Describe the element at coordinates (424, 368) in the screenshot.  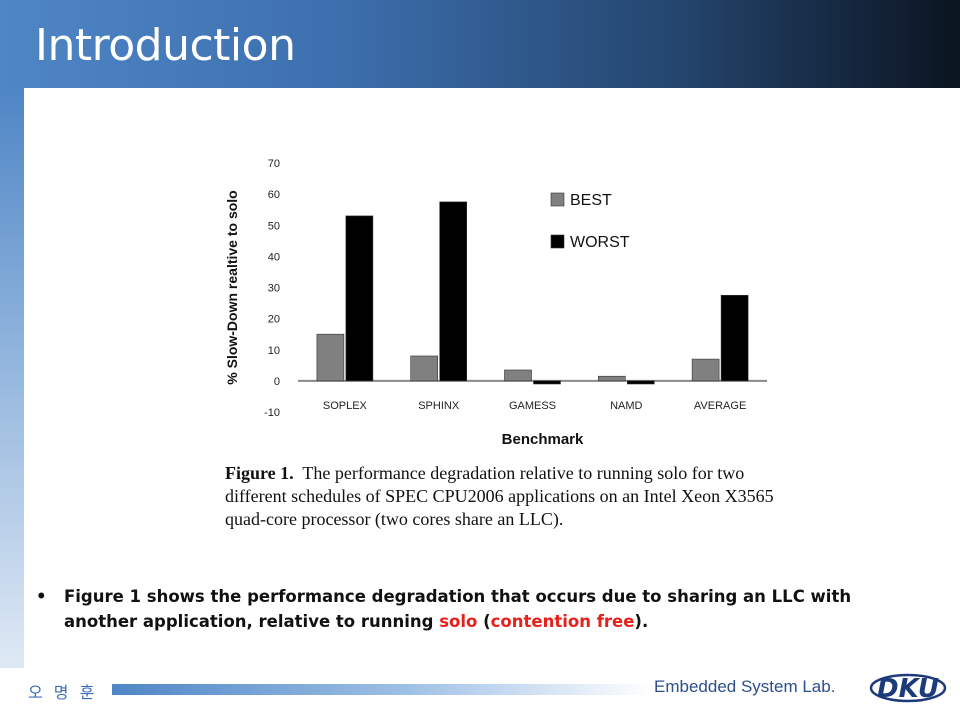
I see `bar-best-sphinx` at that location.